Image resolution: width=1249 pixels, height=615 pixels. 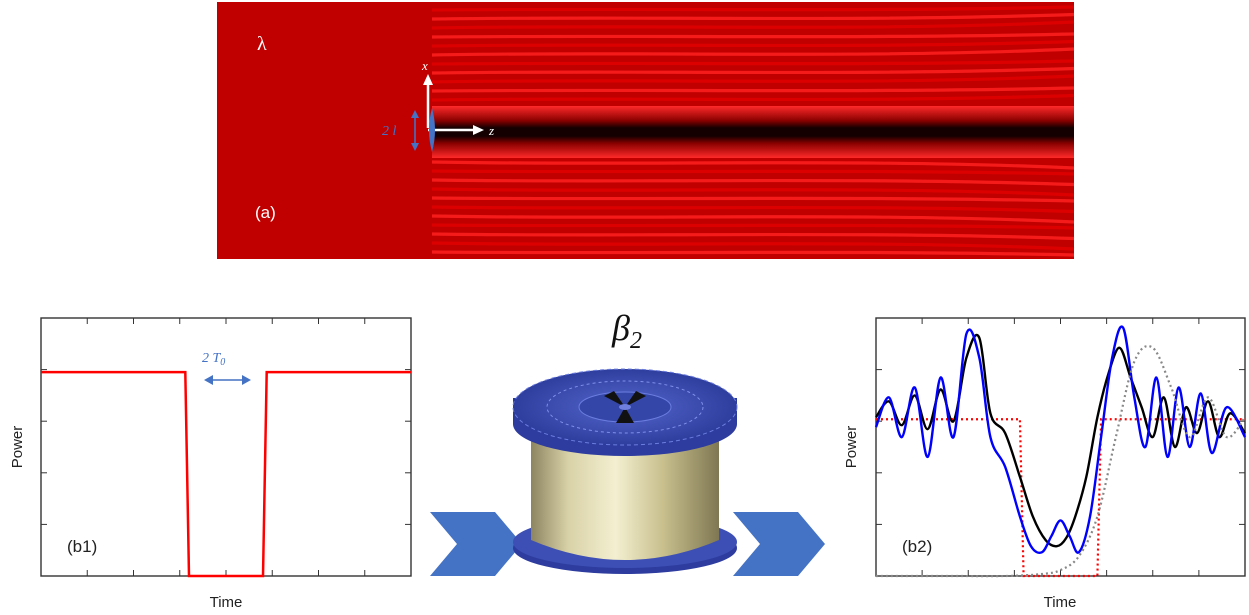 What do you see at coordinates (779, 544) in the screenshot?
I see `chevron-right-icon-right` at bounding box center [779, 544].